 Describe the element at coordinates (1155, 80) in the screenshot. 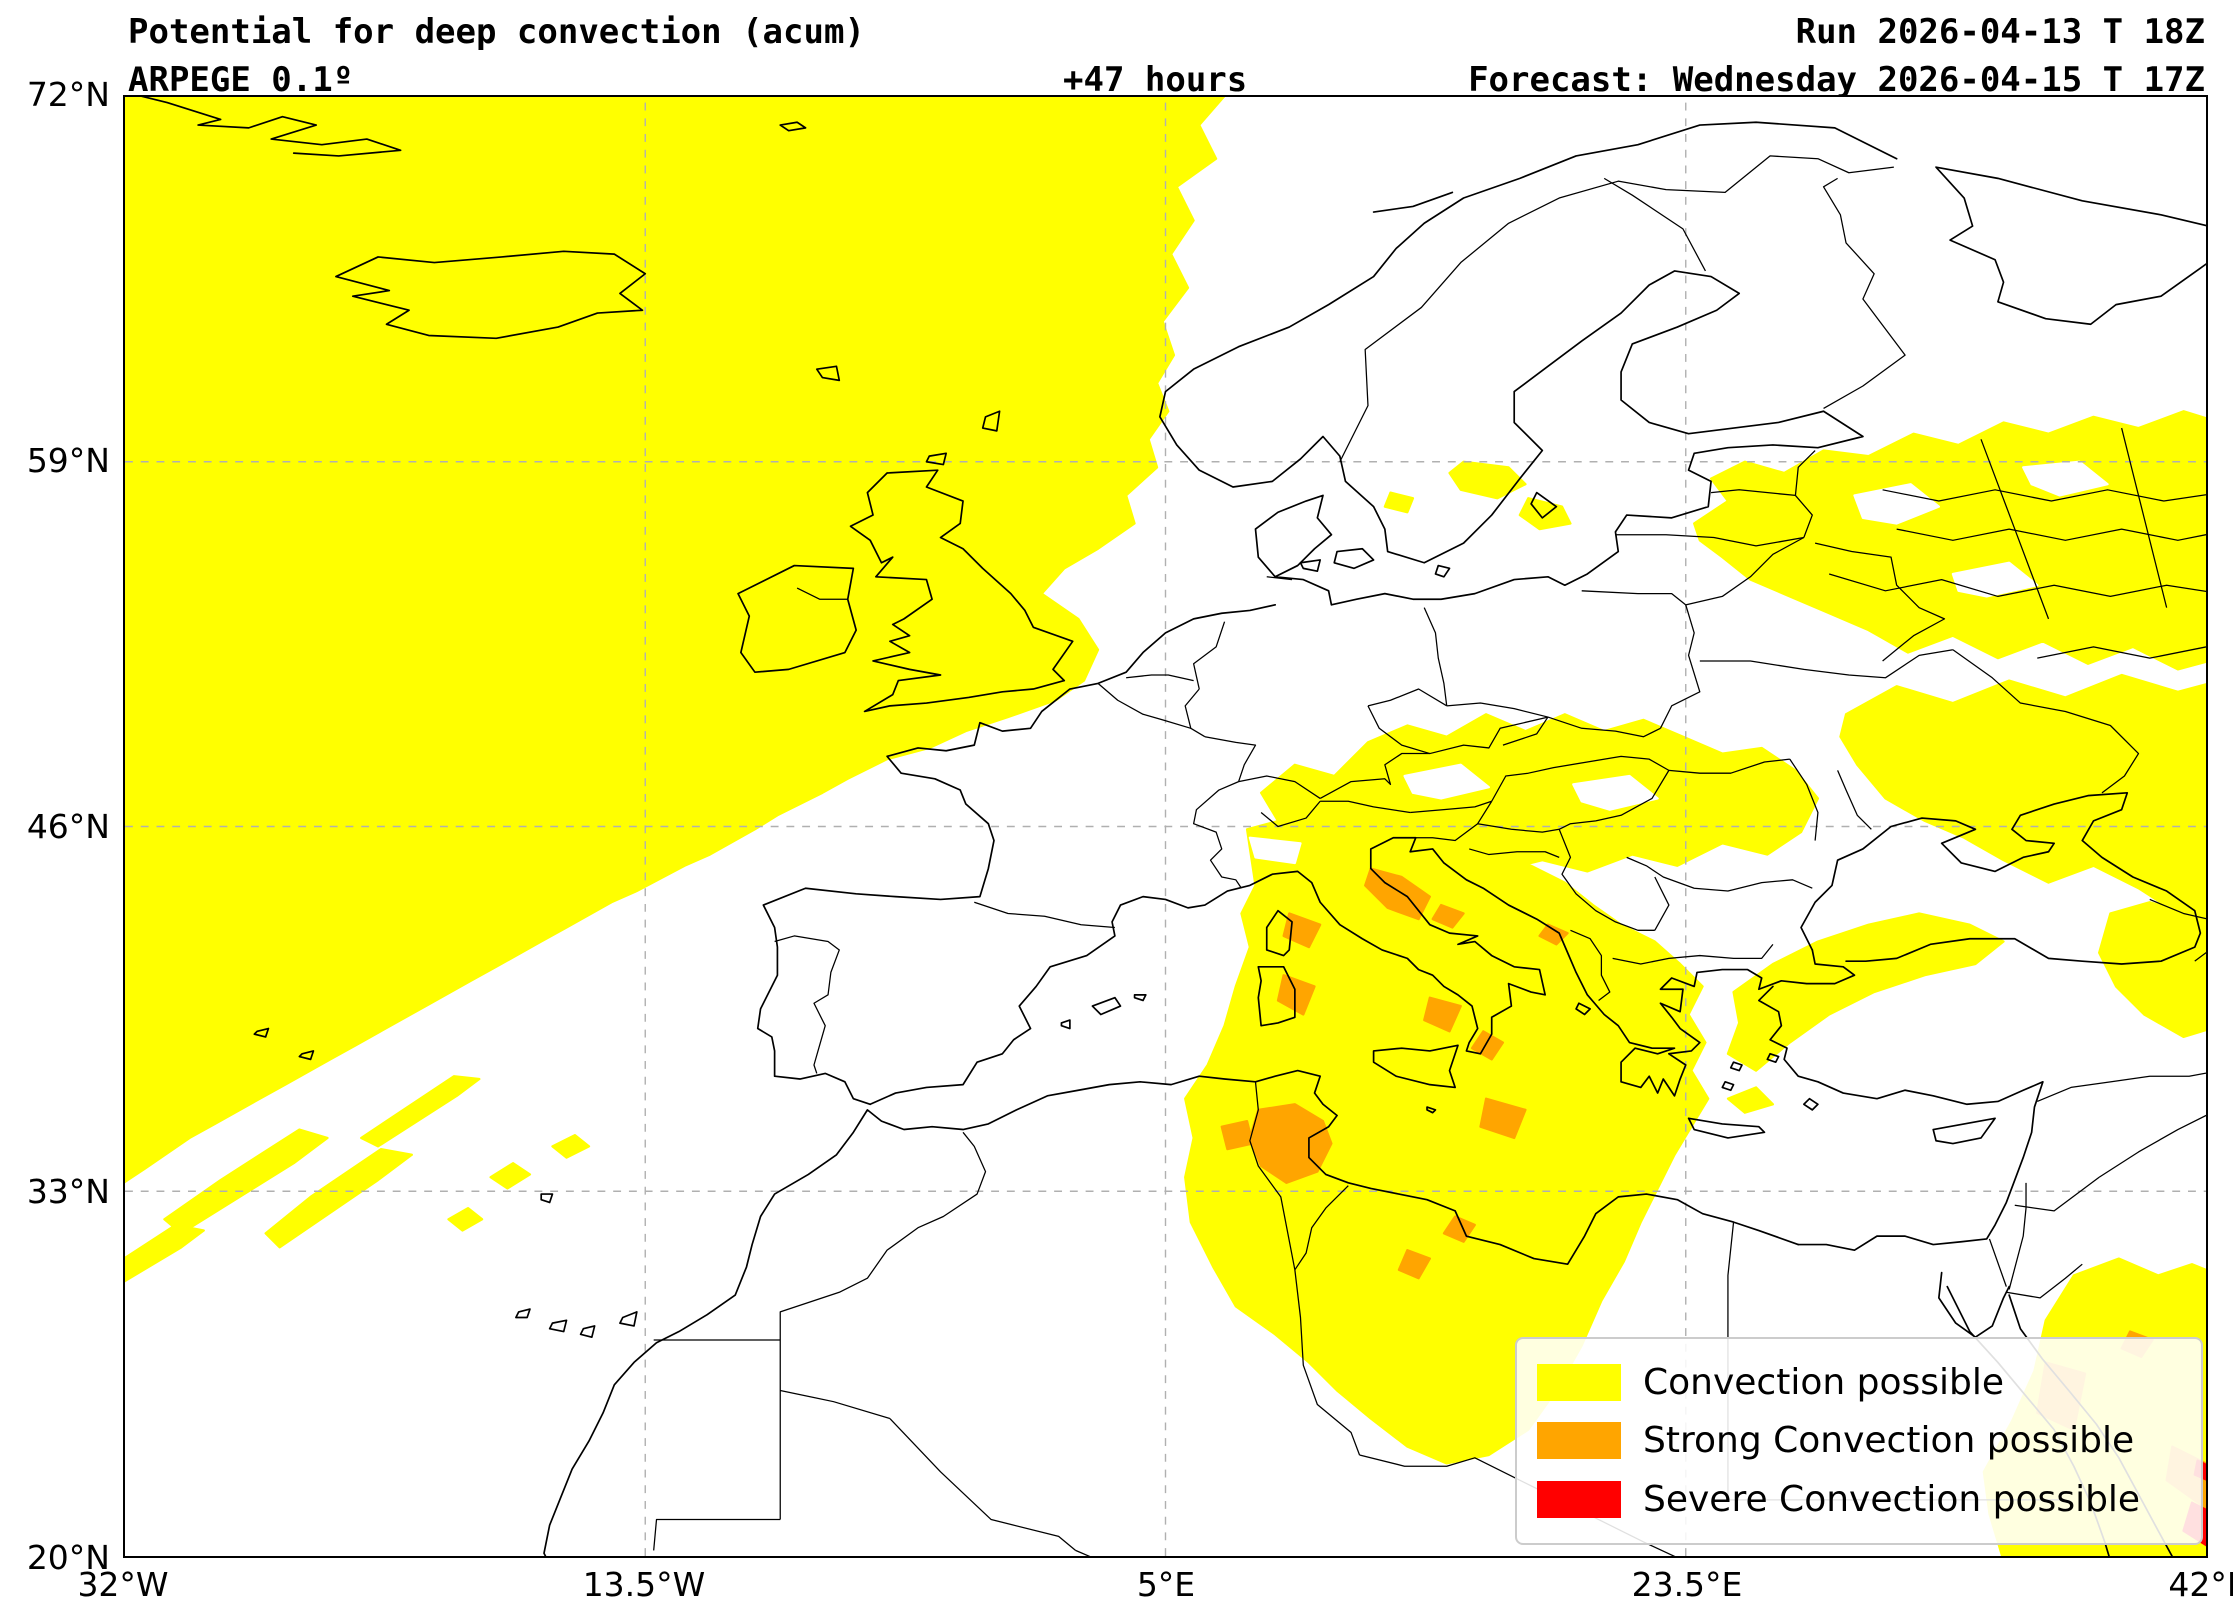

I see `lead-time-label: +47 hours` at that location.